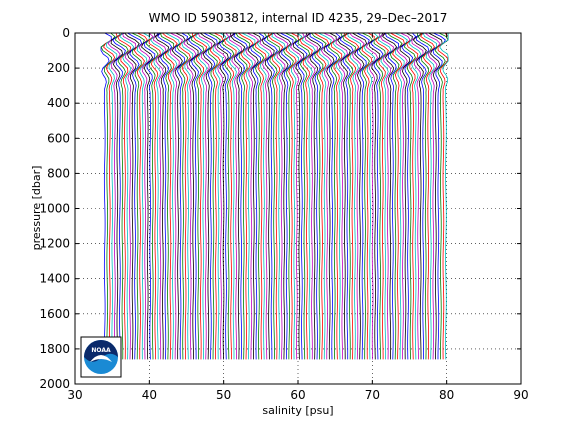 This screenshot has width=576, height=432. I want to click on x-tick-label: 40, so click(149, 395).